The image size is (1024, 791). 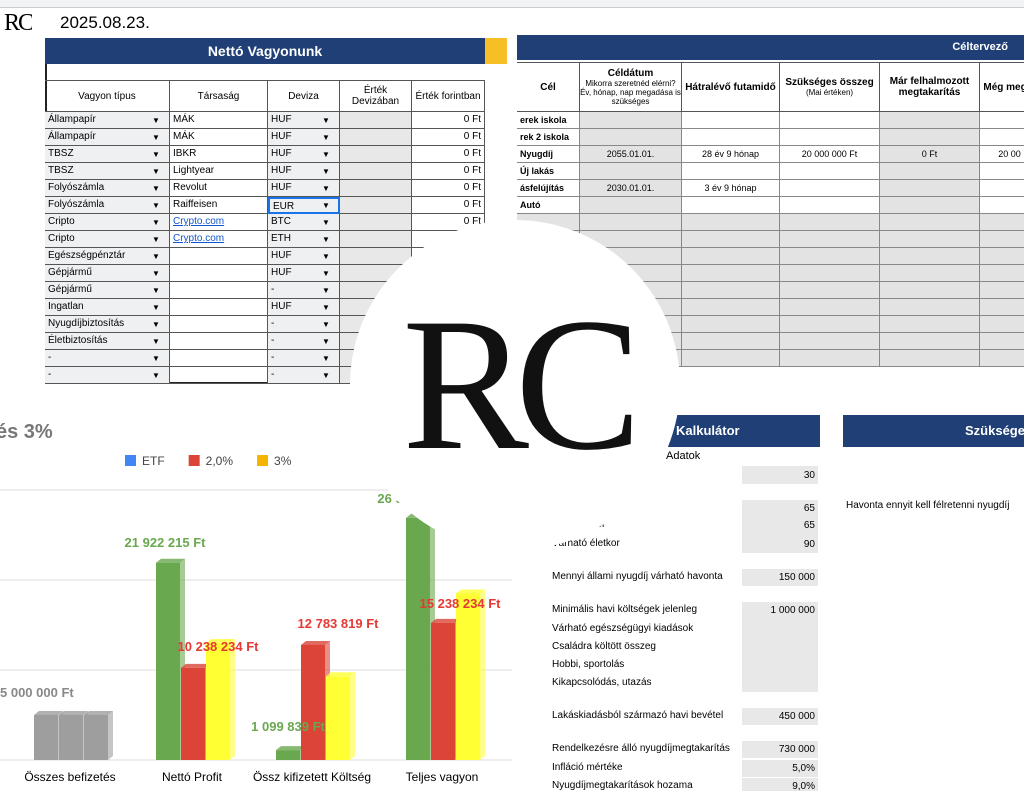 I want to click on table-cell: Nyugdíjbiztosítás, so click(x=107, y=324).